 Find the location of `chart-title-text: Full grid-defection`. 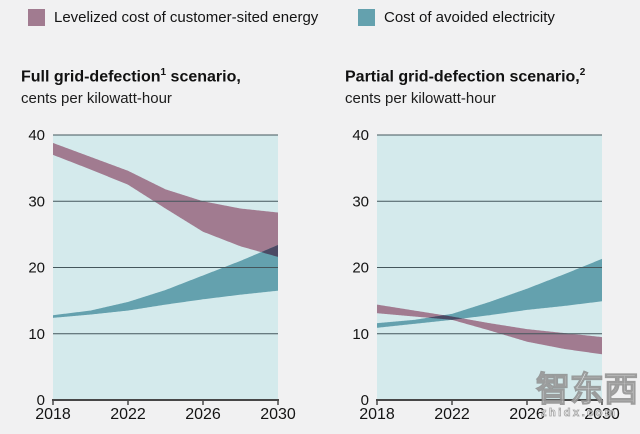

chart-title-text: Full grid-defection is located at coordinates (91, 77).